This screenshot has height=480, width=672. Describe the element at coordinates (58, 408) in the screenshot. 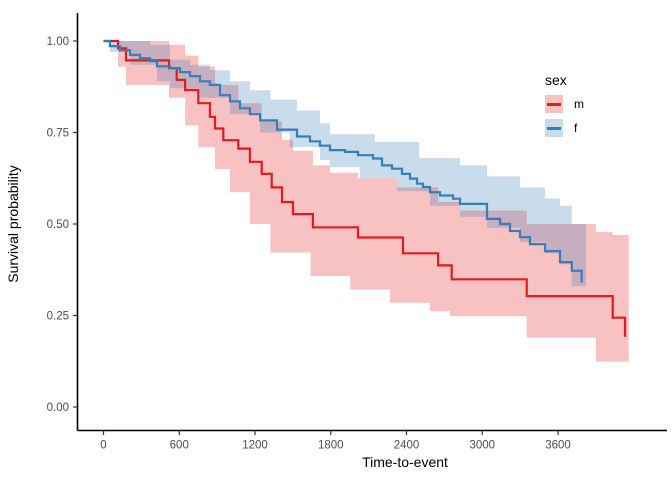

I see `y-tick-label: 0.00` at that location.